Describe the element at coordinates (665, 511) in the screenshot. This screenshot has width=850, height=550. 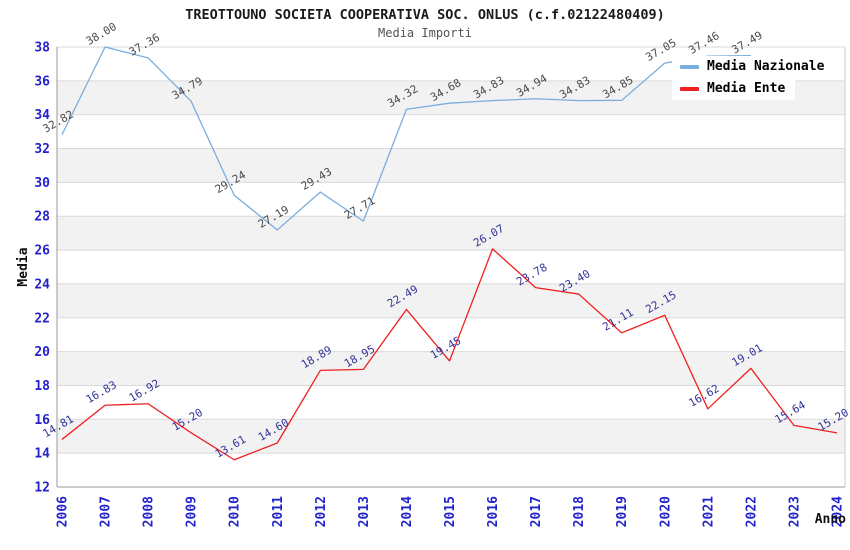
I see `svg-text: 2020` at that location.